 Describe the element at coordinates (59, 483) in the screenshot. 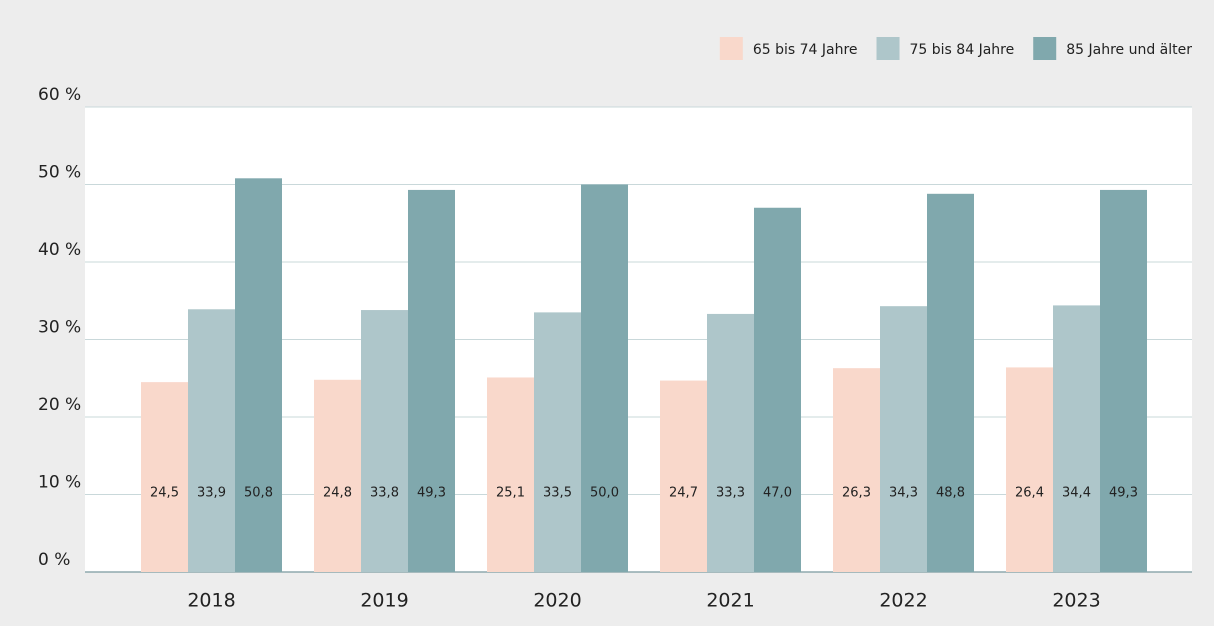

I see `y-tick-label: 10 %` at that location.